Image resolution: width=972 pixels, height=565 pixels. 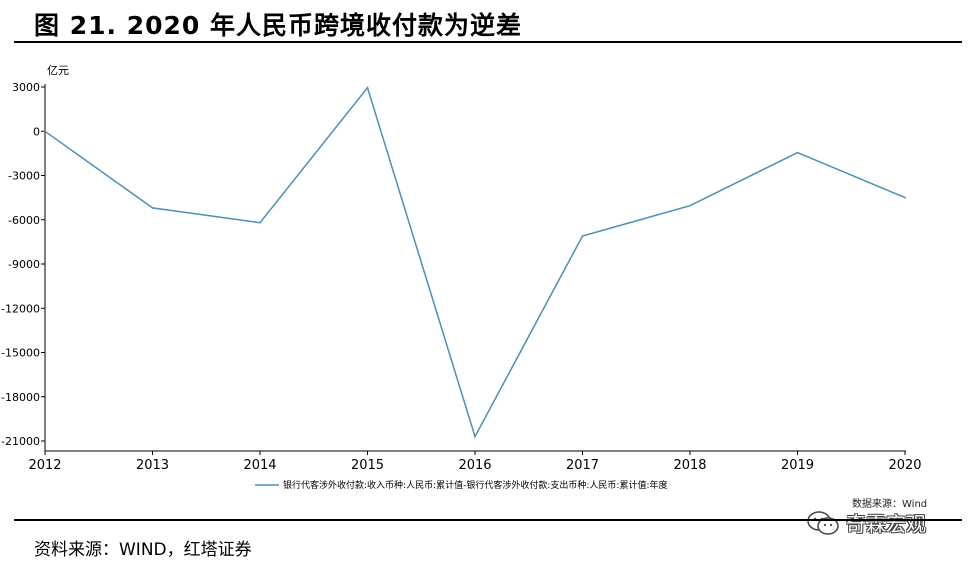 I want to click on x-ticks: 2012 2013 2014 2015 2016 2017 2018 2019 2020, so click(x=475, y=462).